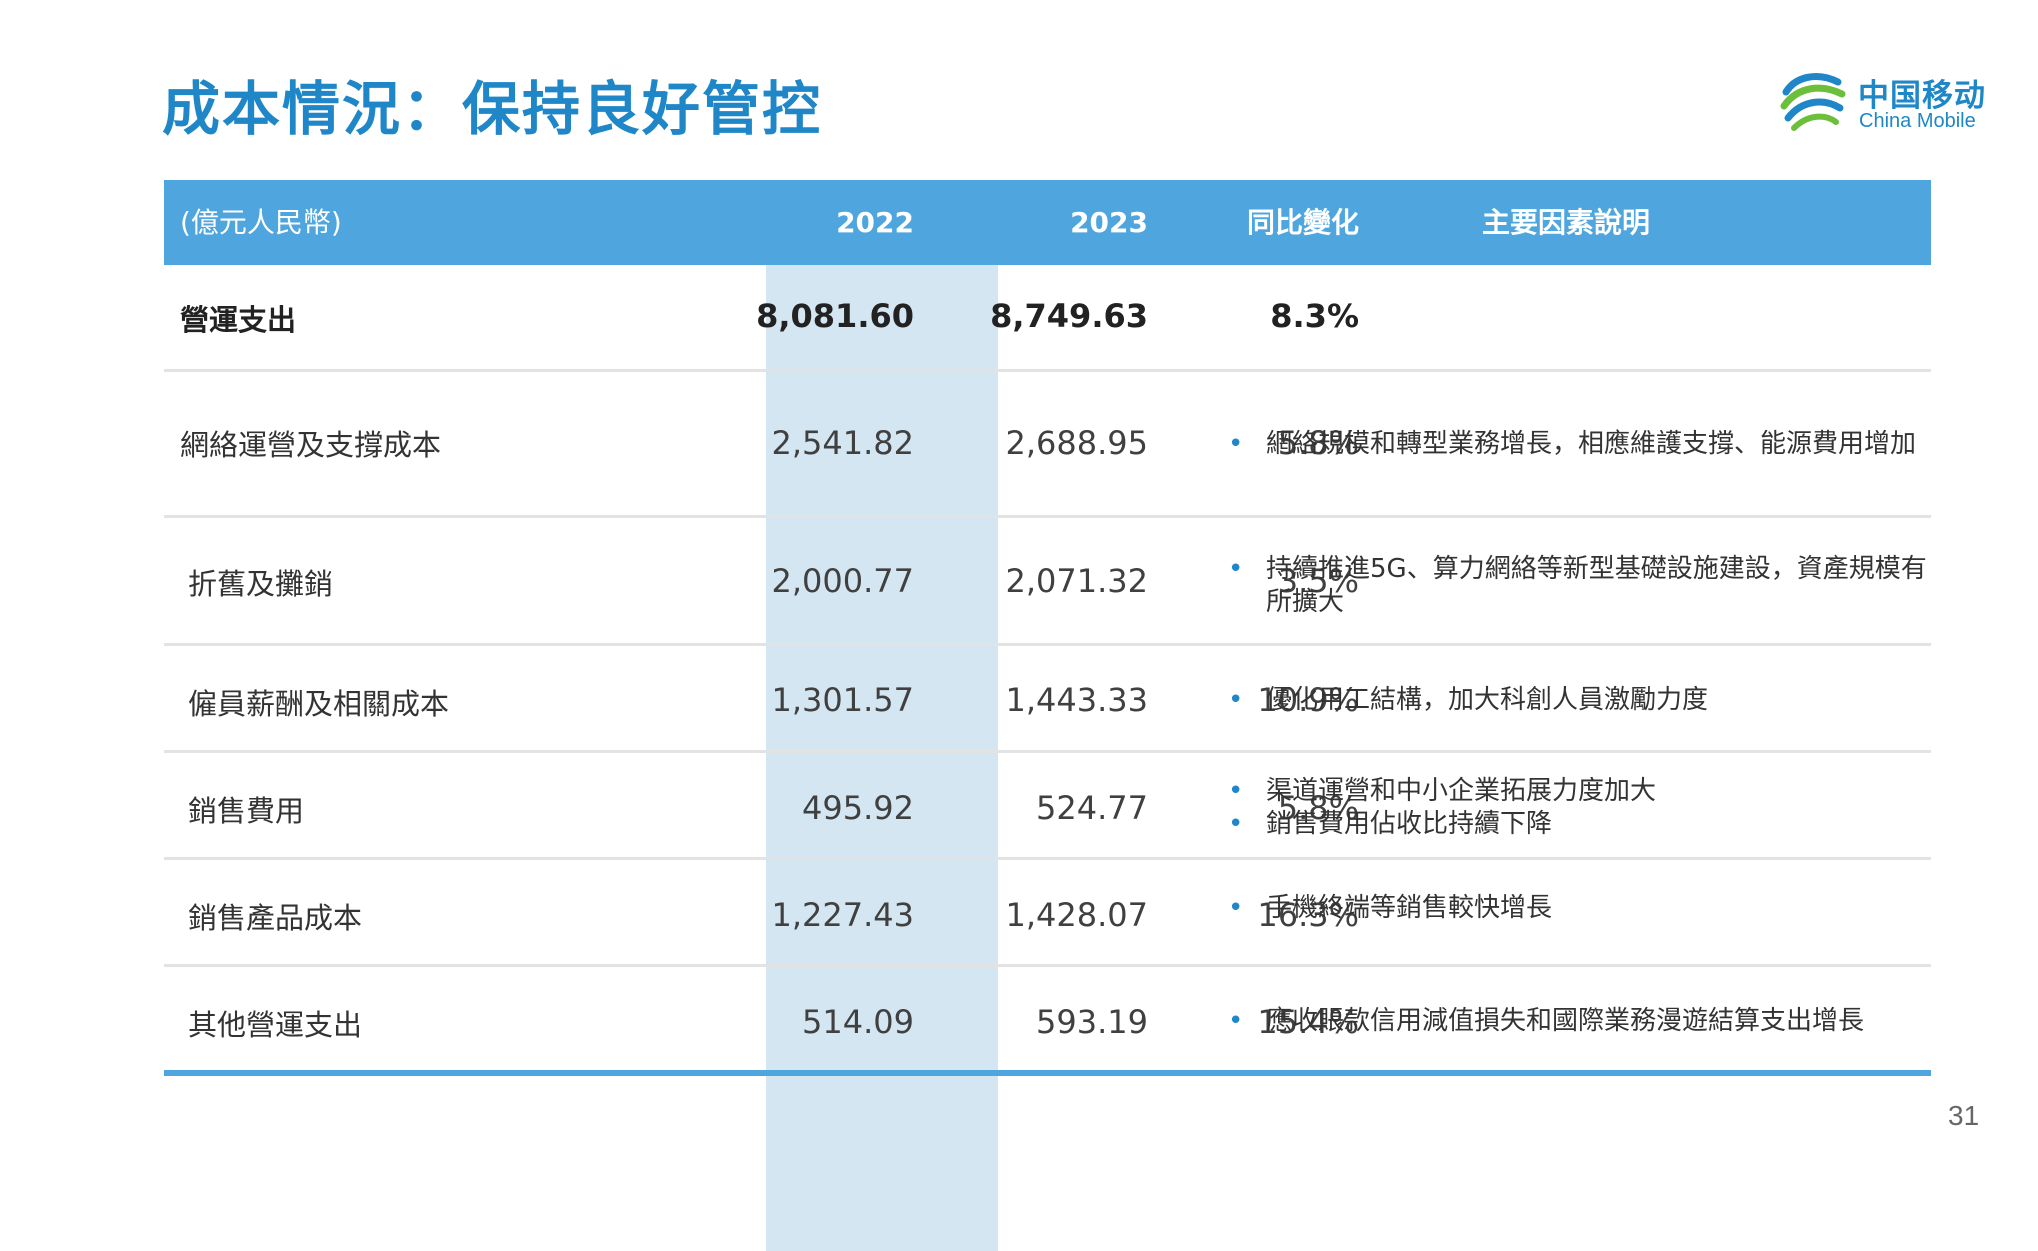  Describe the element at coordinates (843, 700) in the screenshot. I see `value-2022: 1,301.57` at that location.